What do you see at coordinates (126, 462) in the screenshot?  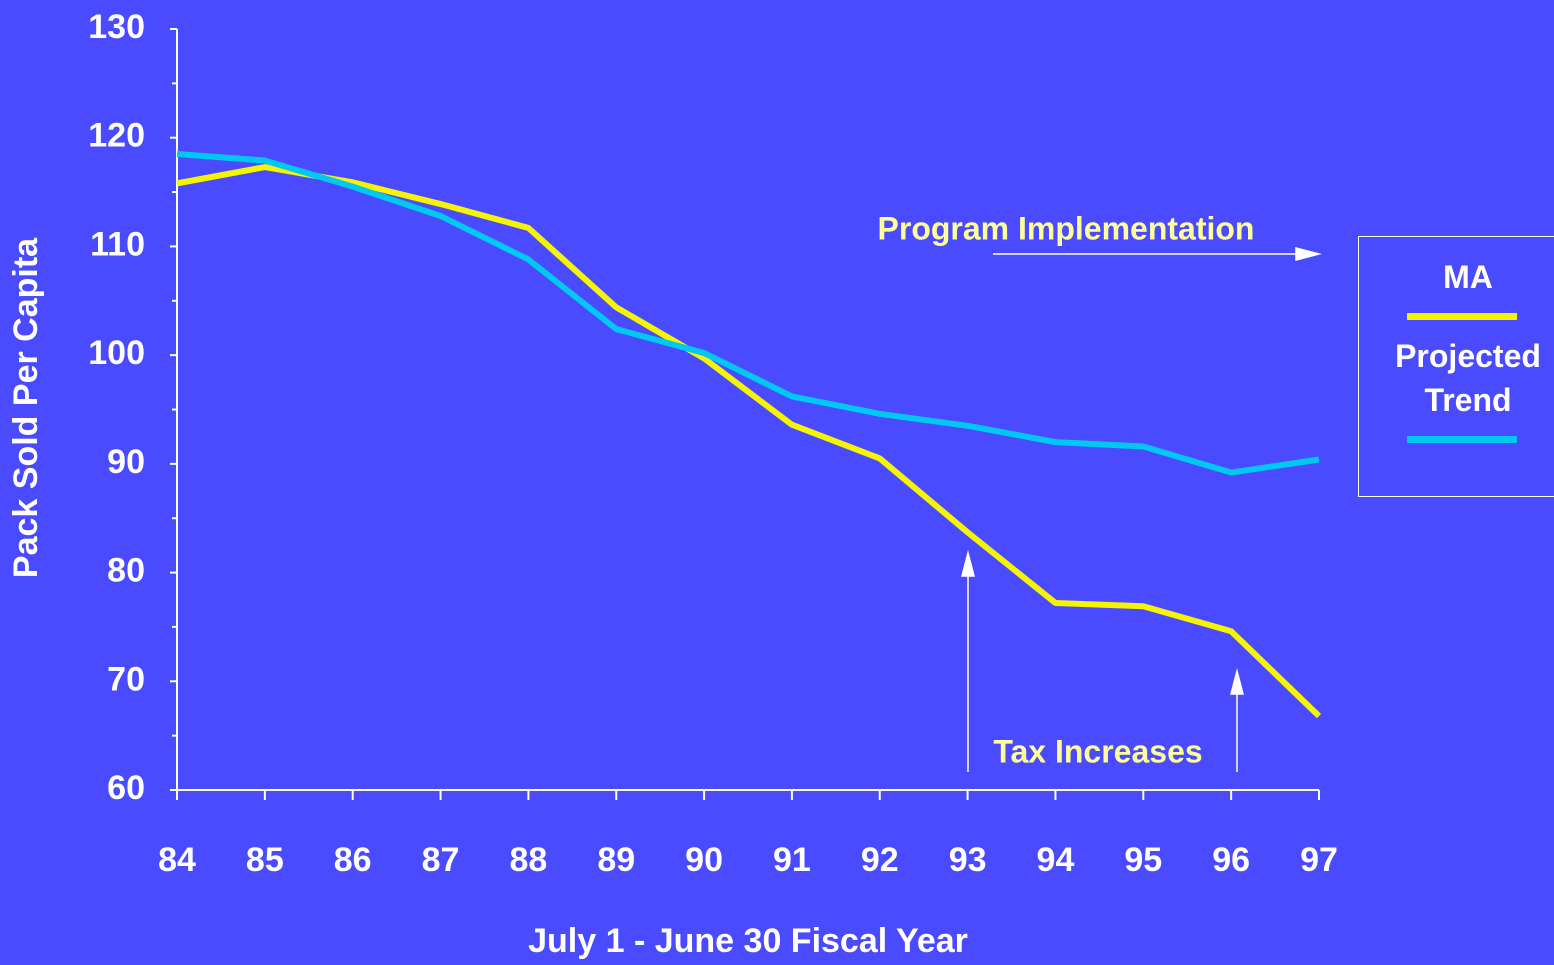 I see `y-tick-label: 90` at bounding box center [126, 462].